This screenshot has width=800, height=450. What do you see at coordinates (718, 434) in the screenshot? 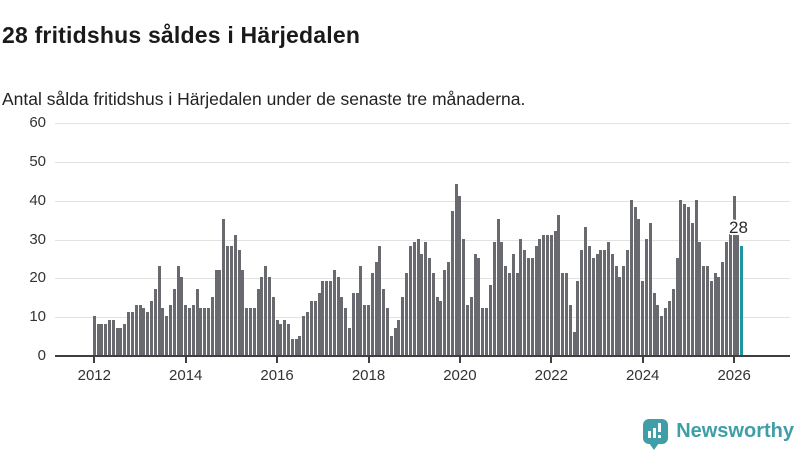
I see `newsworthy-brand-link: Newsworthy` at bounding box center [718, 434].